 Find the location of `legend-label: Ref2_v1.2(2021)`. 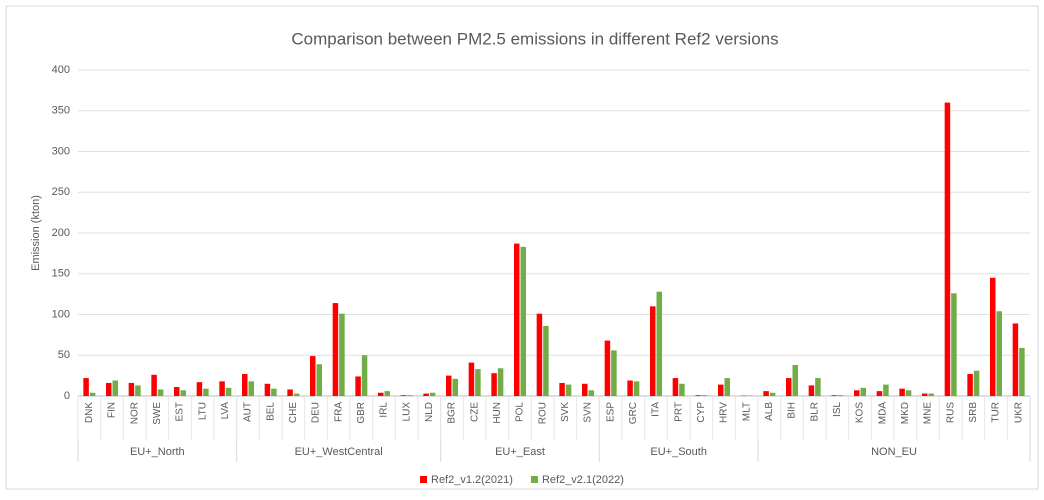

legend-label: Ref2_v1.2(2021) is located at coordinates (472, 480).